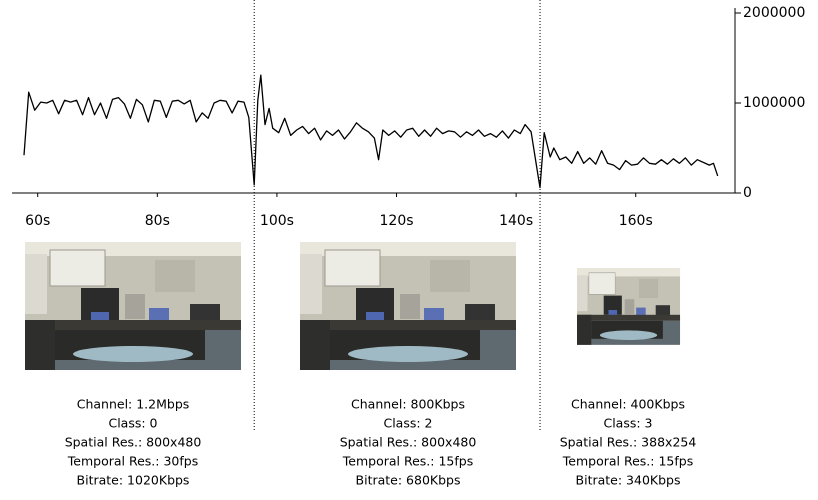  Describe the element at coordinates (516, 221) in the screenshot. I see `x-tick-label: 140s` at that location.